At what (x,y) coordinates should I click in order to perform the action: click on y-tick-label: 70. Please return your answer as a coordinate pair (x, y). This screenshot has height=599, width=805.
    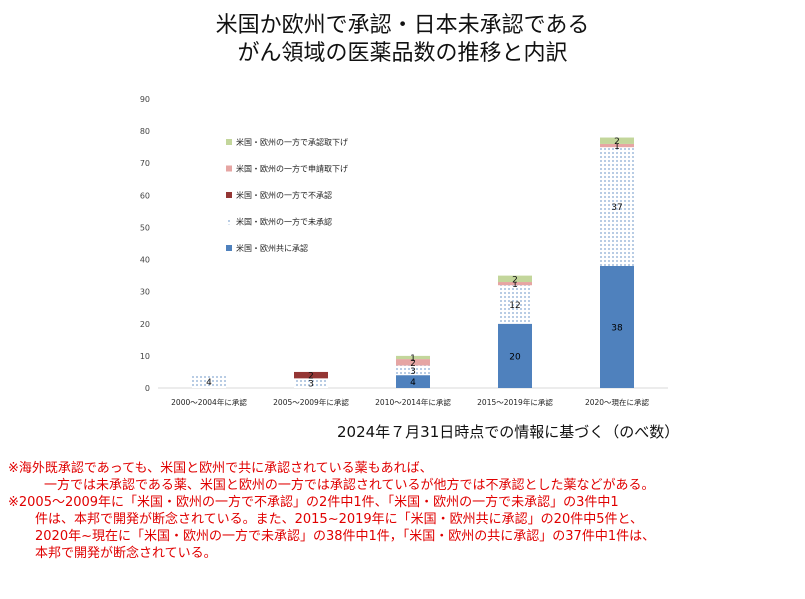
    Looking at the image, I should click on (145, 163).